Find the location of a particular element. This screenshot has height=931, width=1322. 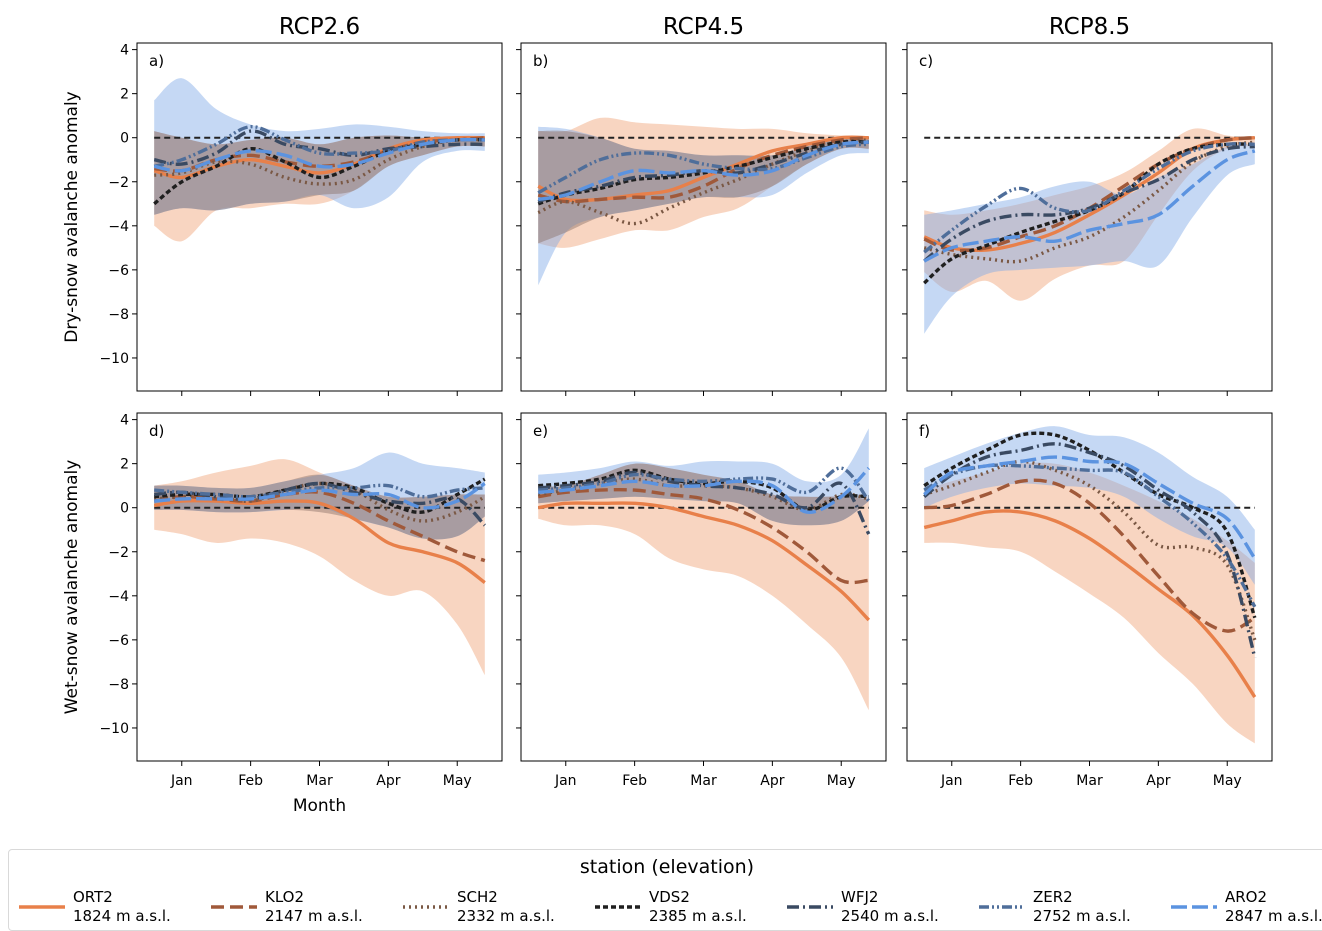

legend-station-elevation: 1824 m a.s.l. is located at coordinates (122, 916).